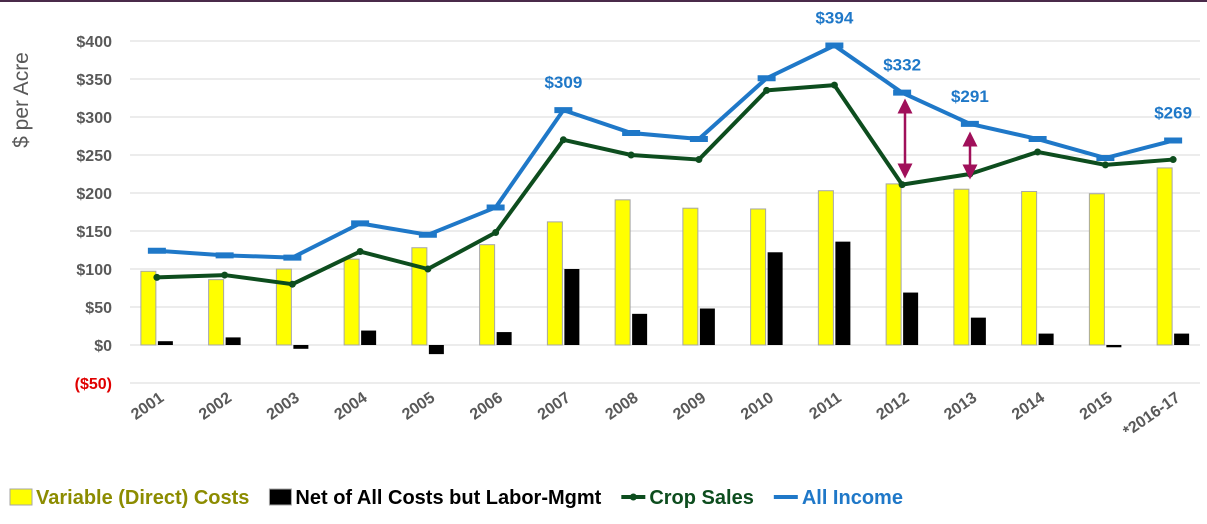  Describe the element at coordinates (757, 406) in the screenshot. I see `x-tick-label: 2010` at that location.